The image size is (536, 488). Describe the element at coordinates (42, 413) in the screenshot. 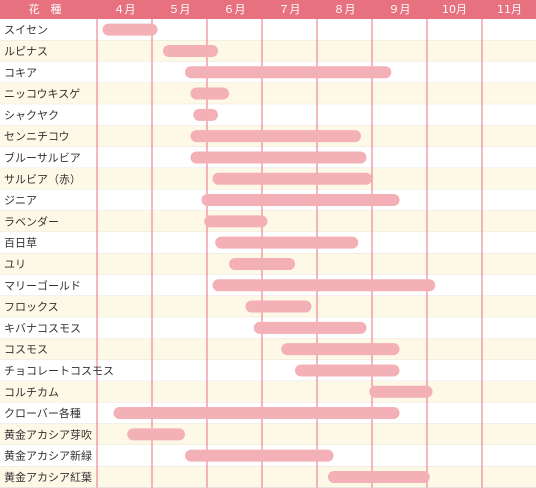

I see `flower-label: クローバー各種` at that location.